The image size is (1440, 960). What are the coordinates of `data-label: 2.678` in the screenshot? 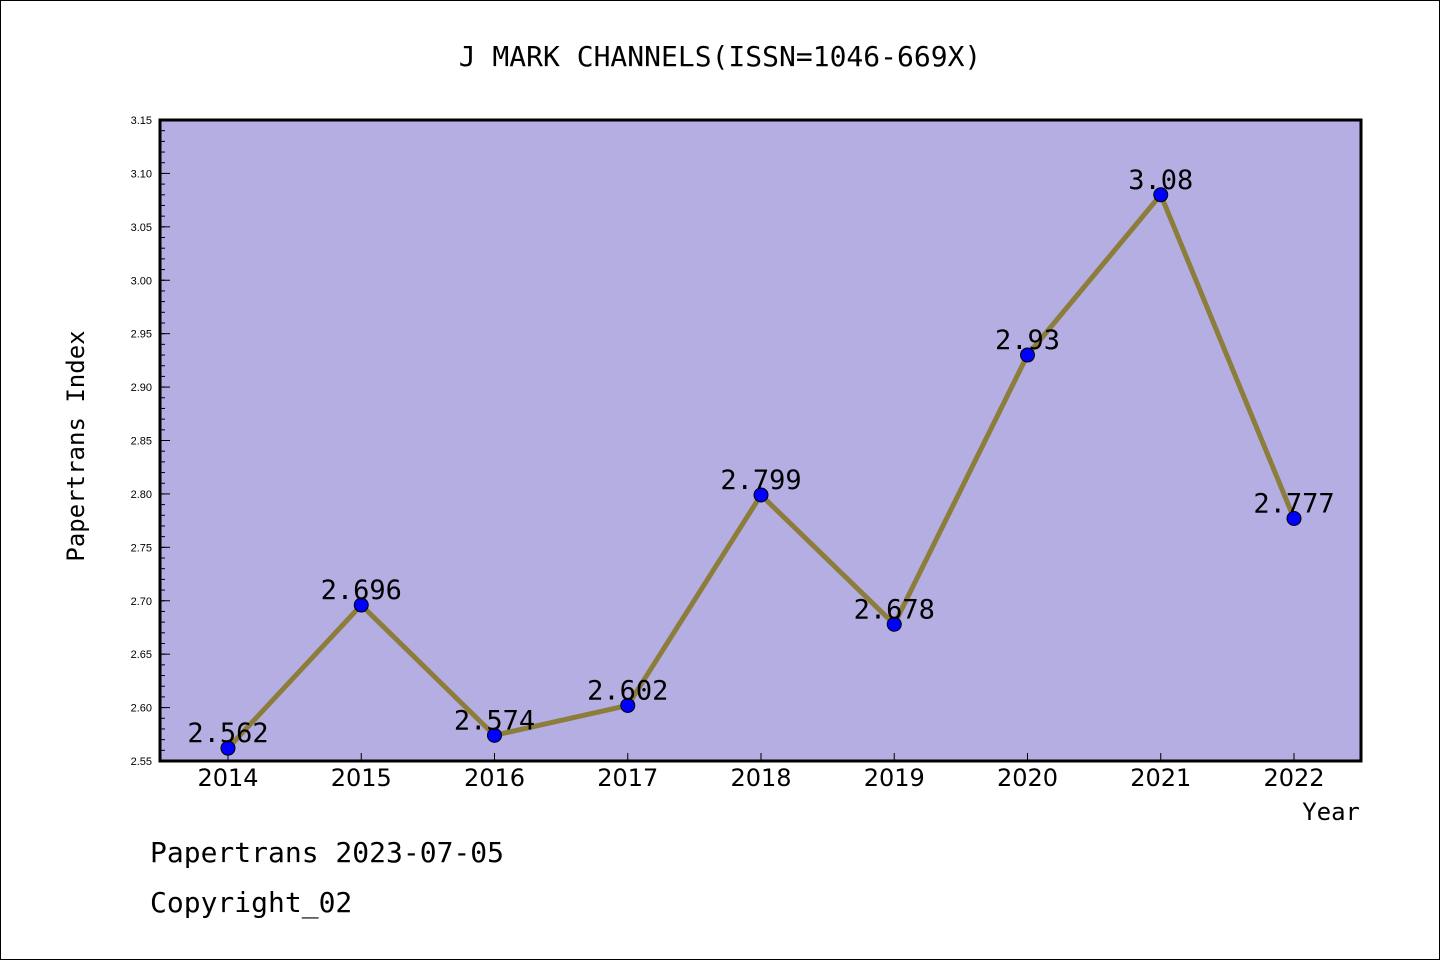 It's located at (894, 609).